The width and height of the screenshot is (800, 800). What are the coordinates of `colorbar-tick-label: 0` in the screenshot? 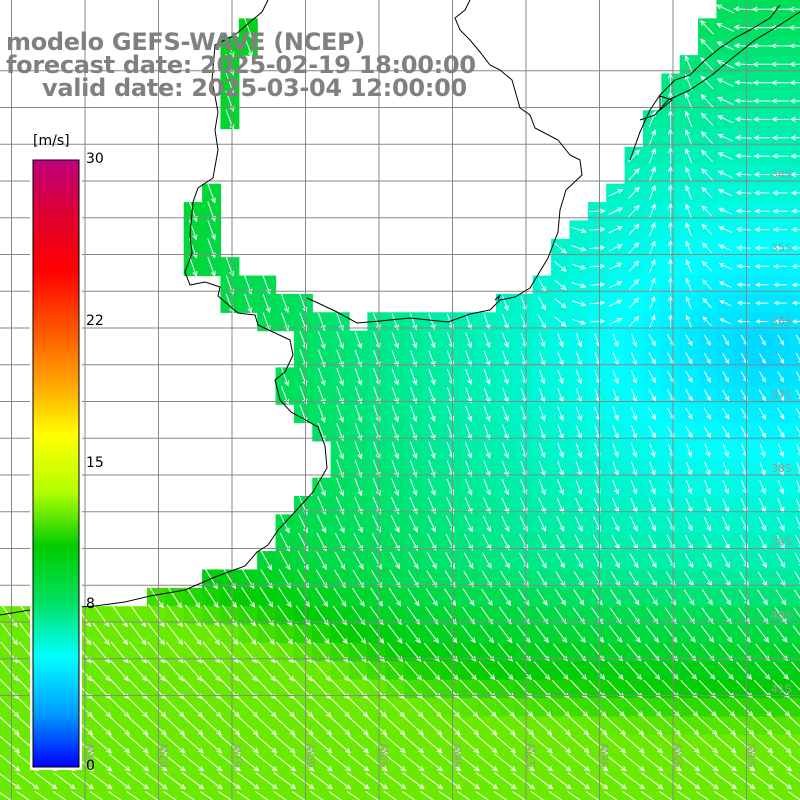 It's located at (90, 766).